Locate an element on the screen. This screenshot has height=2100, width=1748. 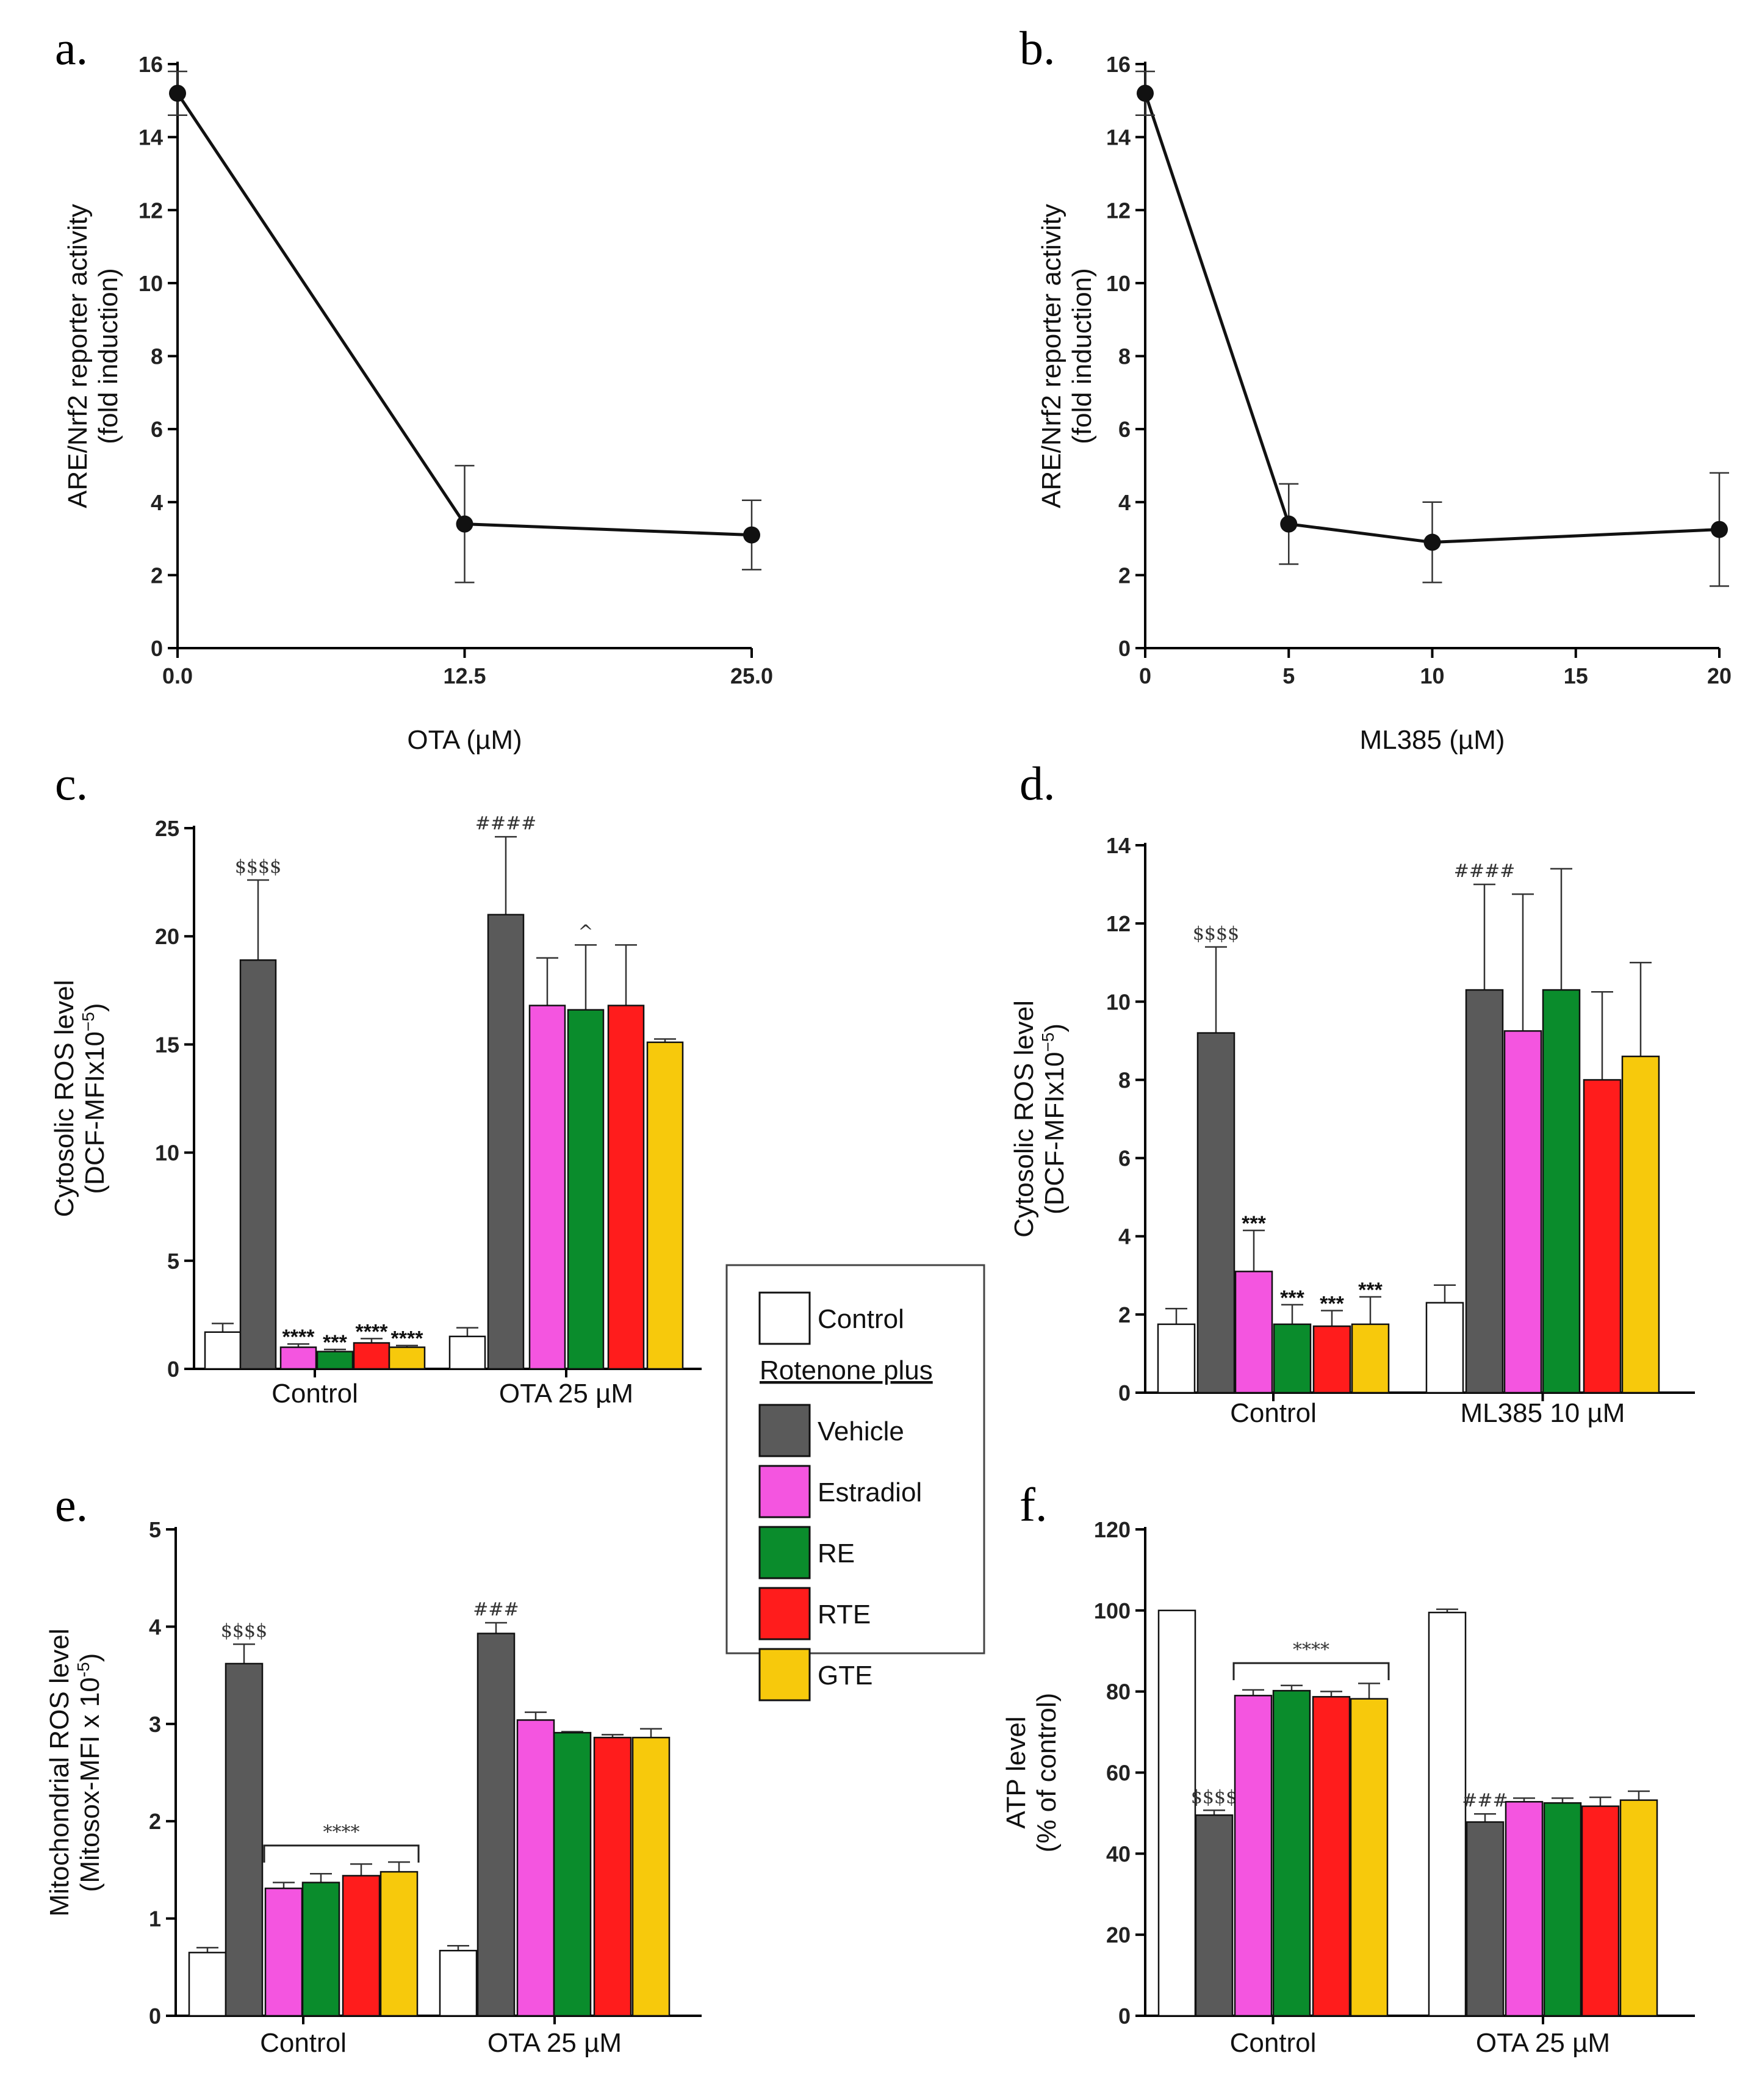
legend-subheading: Rotenone plus is located at coordinates (847, 1370).